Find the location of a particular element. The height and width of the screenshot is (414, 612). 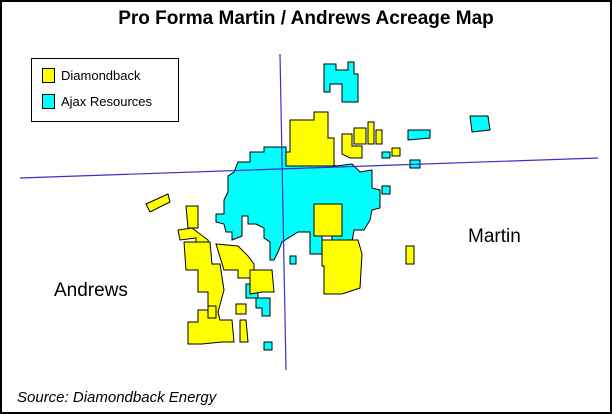

legend-label-ajax-resources: Ajax Resources is located at coordinates (107, 101).